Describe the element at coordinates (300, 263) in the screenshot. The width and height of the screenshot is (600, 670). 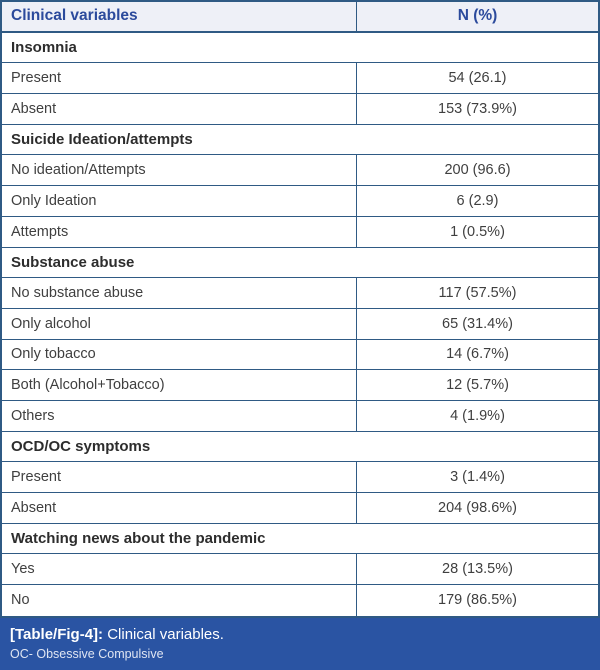
I see `section-header-row: Substance abuse` at that location.